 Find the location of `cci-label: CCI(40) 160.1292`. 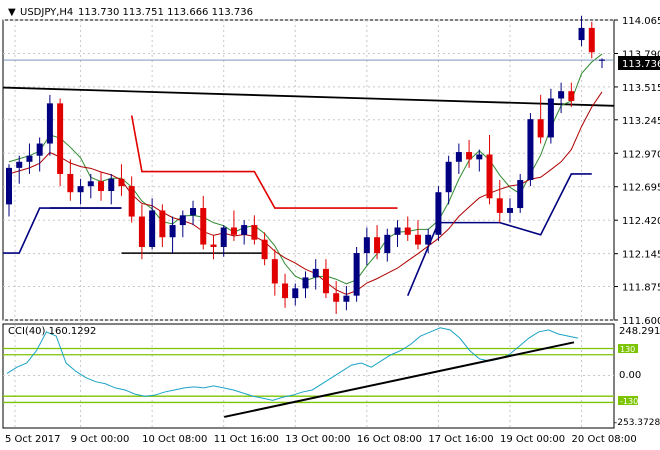

cci-label: CCI(40) 160.1292 is located at coordinates (52, 331).